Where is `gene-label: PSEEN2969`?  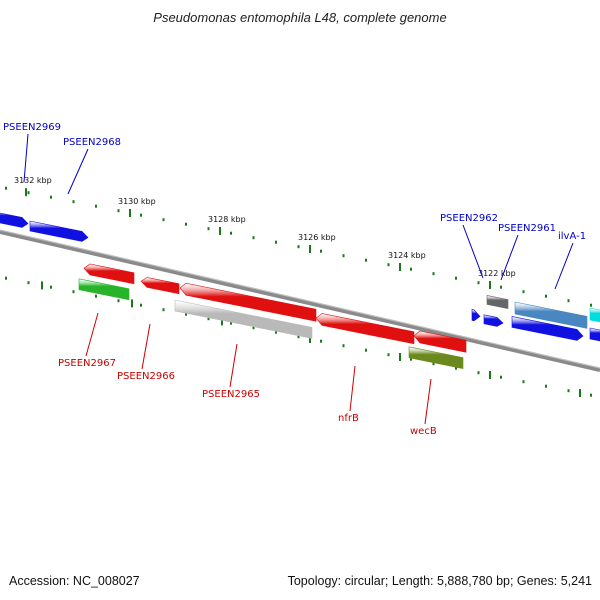
gene-label: PSEEN2969 is located at coordinates (32, 127).